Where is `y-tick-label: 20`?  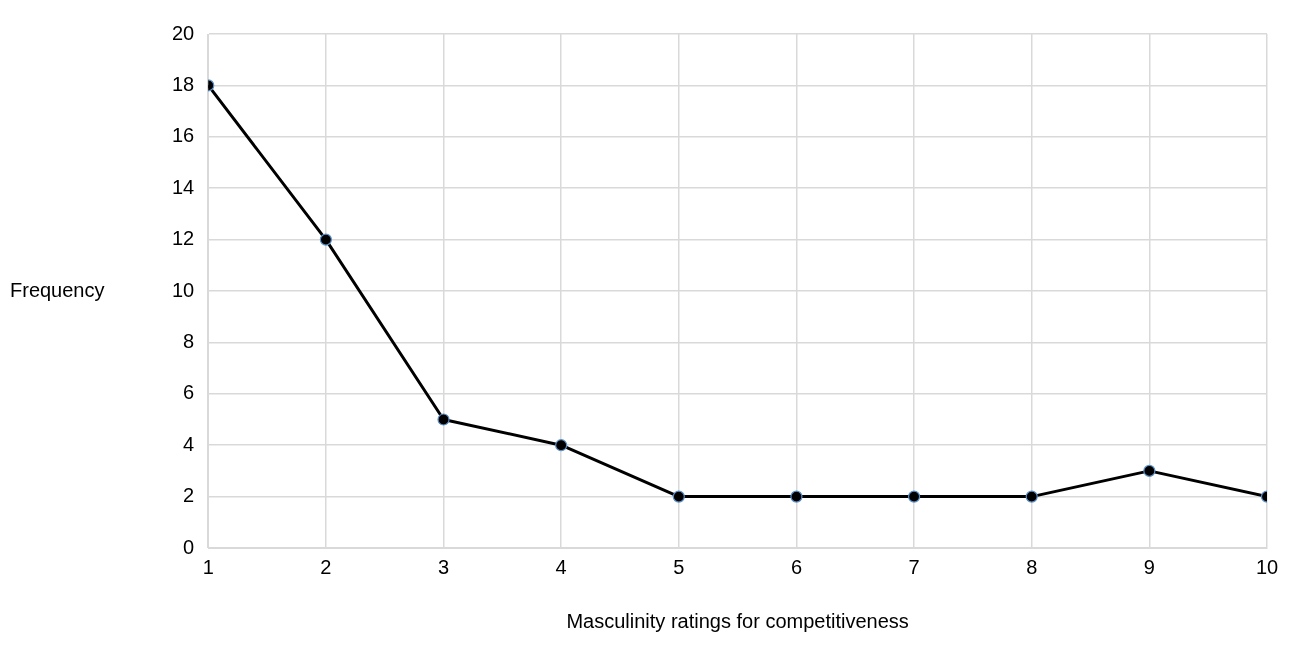
y-tick-label: 20 is located at coordinates (183, 32).